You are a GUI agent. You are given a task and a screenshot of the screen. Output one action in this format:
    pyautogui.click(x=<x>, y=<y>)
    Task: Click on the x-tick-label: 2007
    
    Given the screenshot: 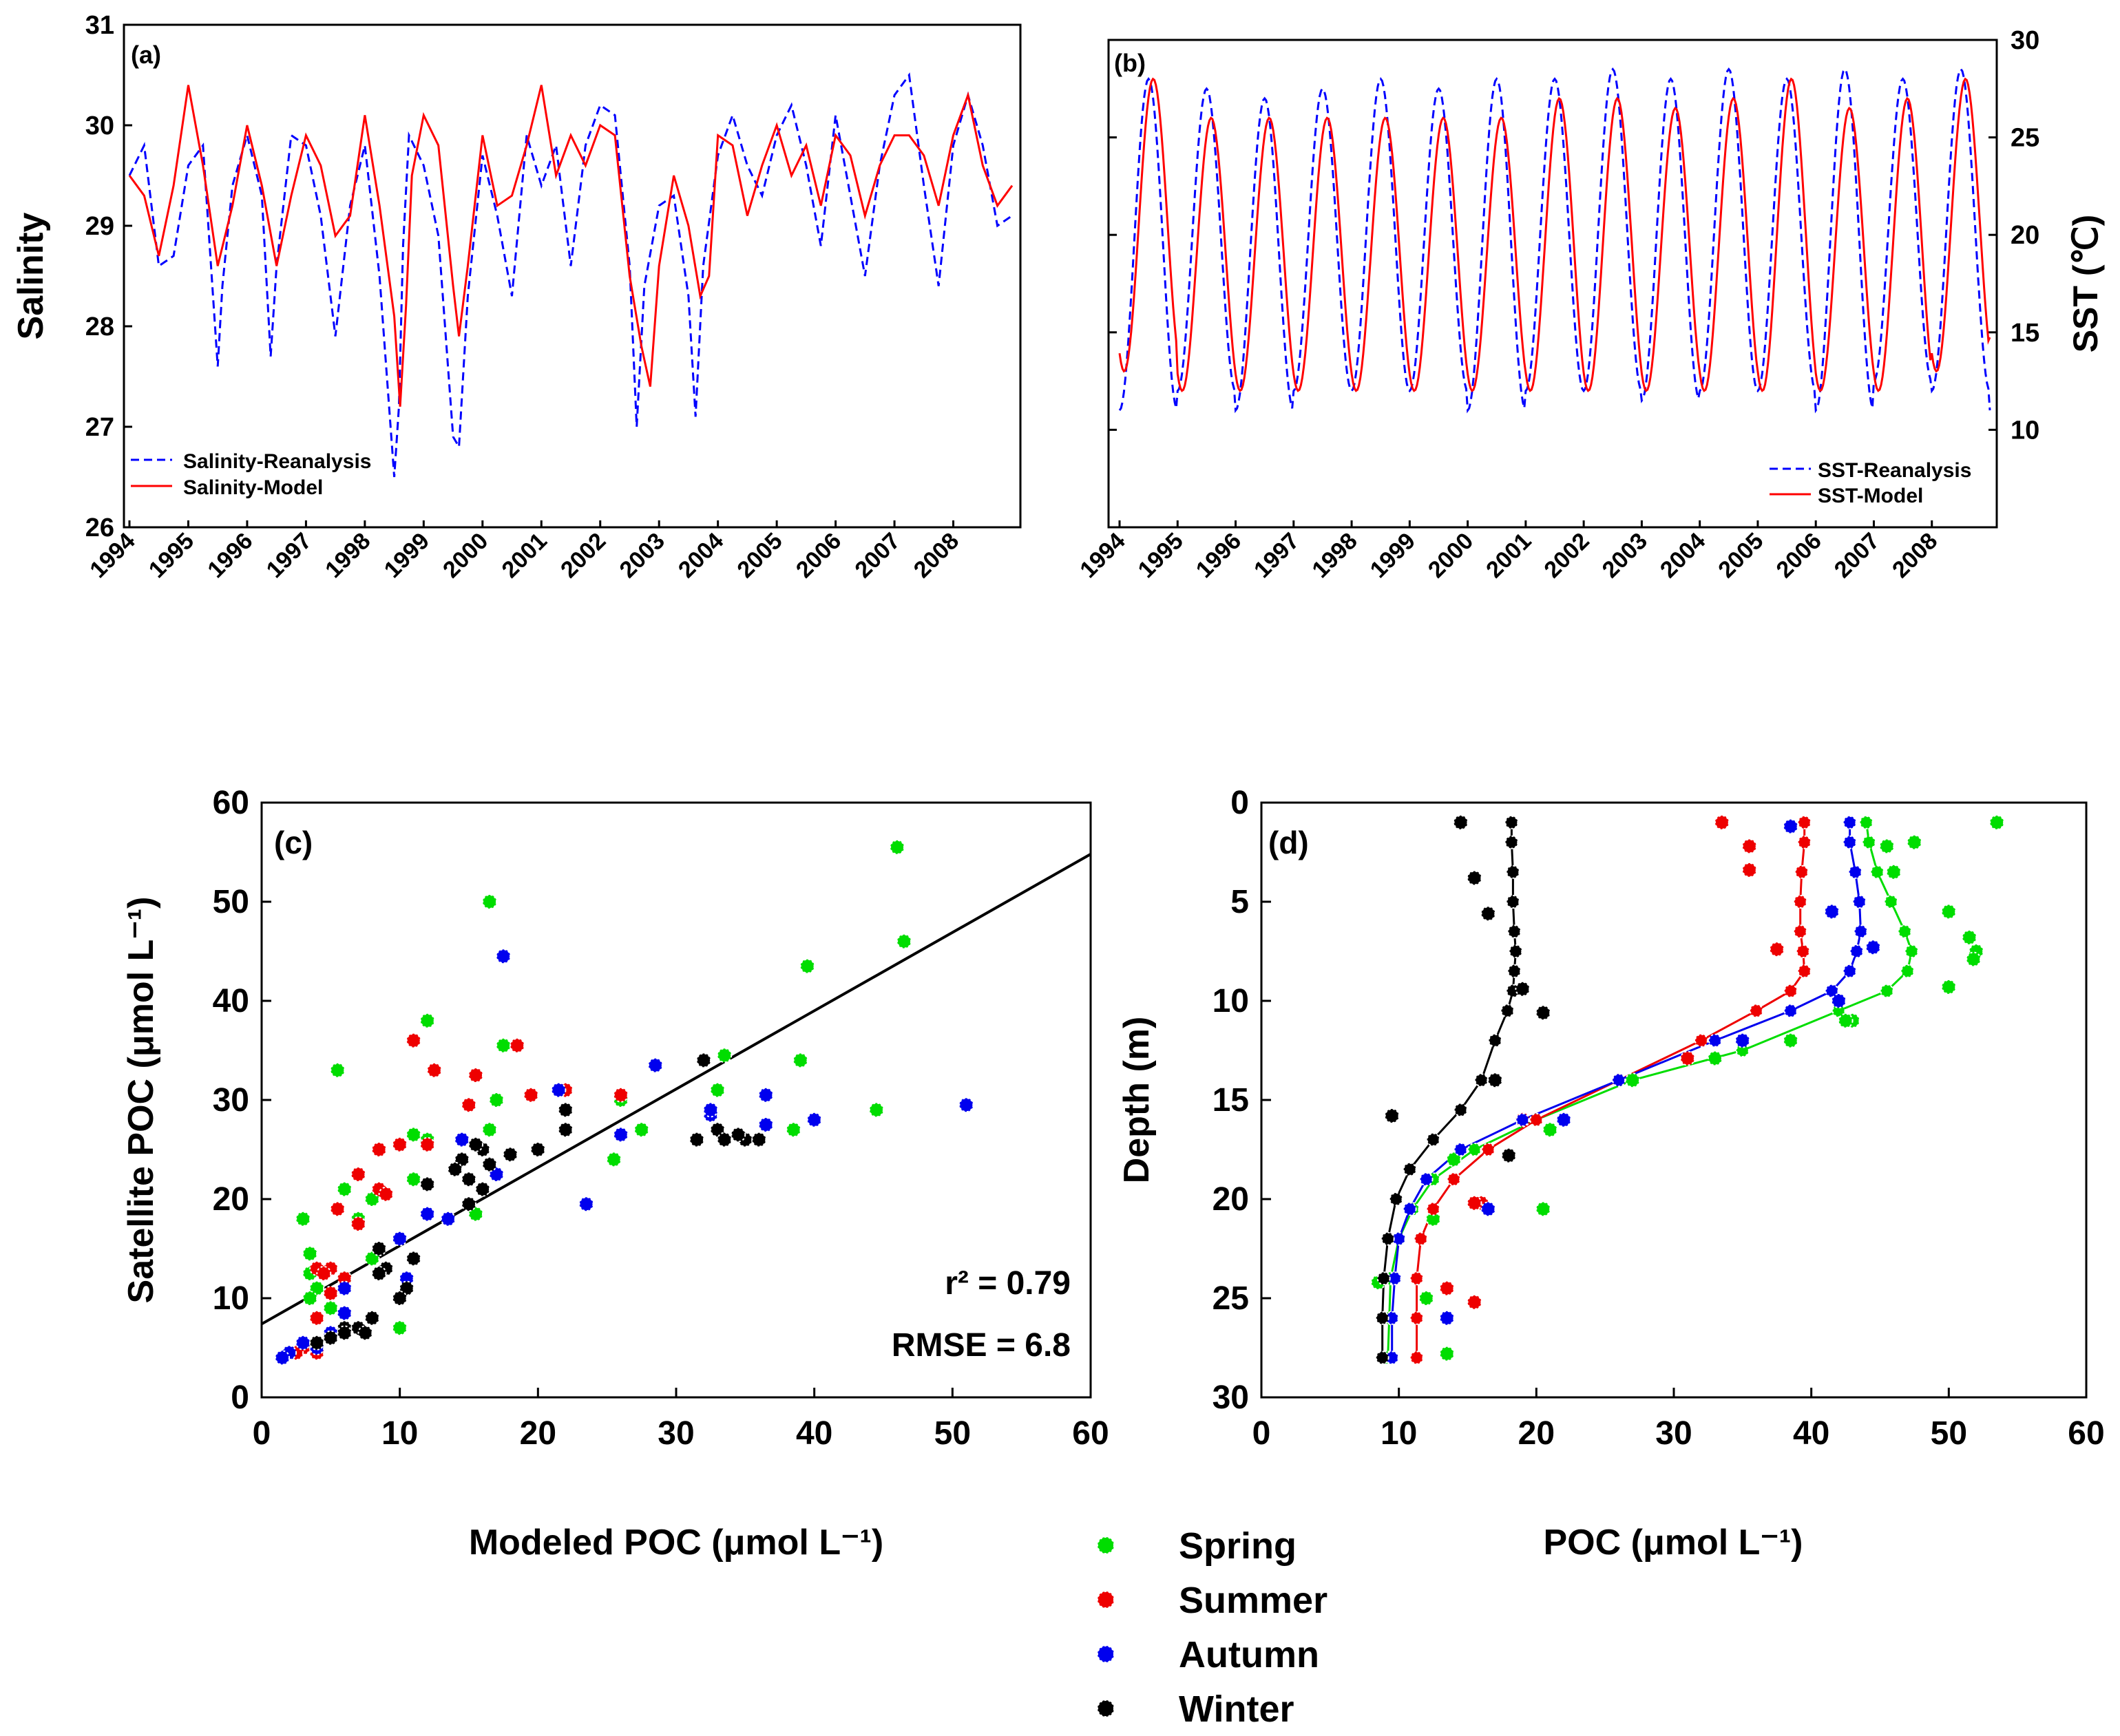 What is the action you would take?
    pyautogui.click(x=878, y=555)
    